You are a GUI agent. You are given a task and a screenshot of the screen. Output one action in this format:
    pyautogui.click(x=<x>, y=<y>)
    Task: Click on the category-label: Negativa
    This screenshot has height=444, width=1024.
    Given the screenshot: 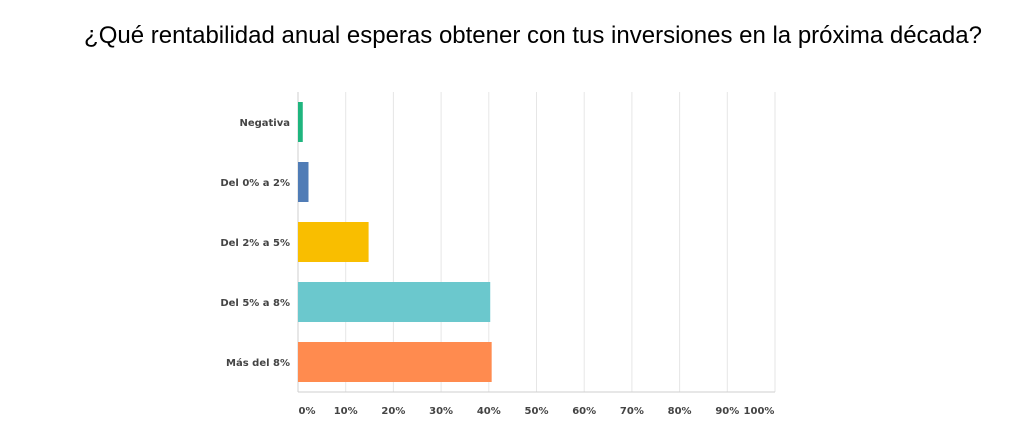 What is the action you would take?
    pyautogui.click(x=264, y=123)
    